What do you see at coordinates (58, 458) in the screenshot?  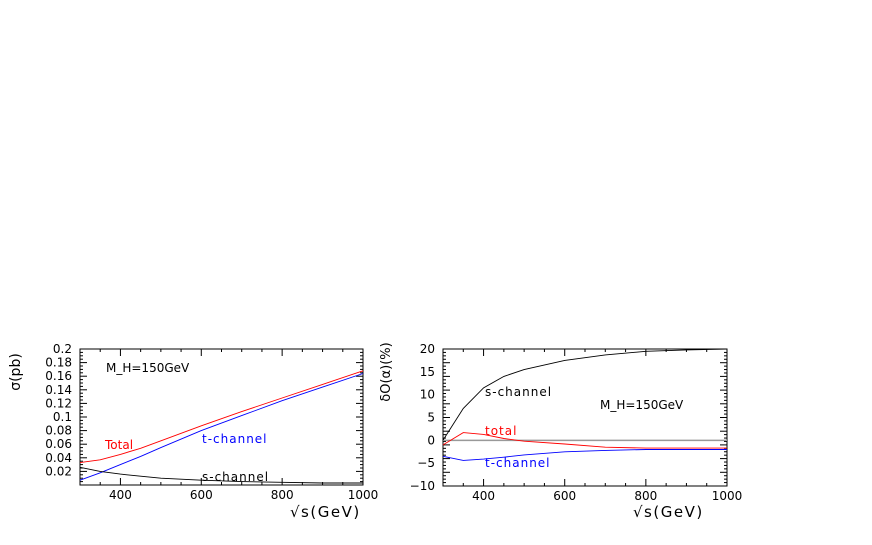 I see `y-tick-label: 0.04` at bounding box center [58, 458].